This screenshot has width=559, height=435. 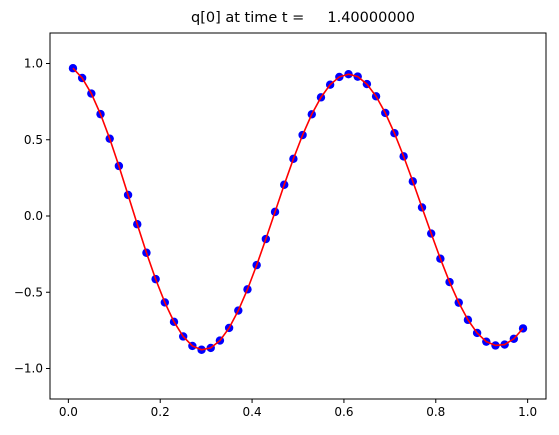 I want to click on x-tick-label: 0.4, so click(x=252, y=412).